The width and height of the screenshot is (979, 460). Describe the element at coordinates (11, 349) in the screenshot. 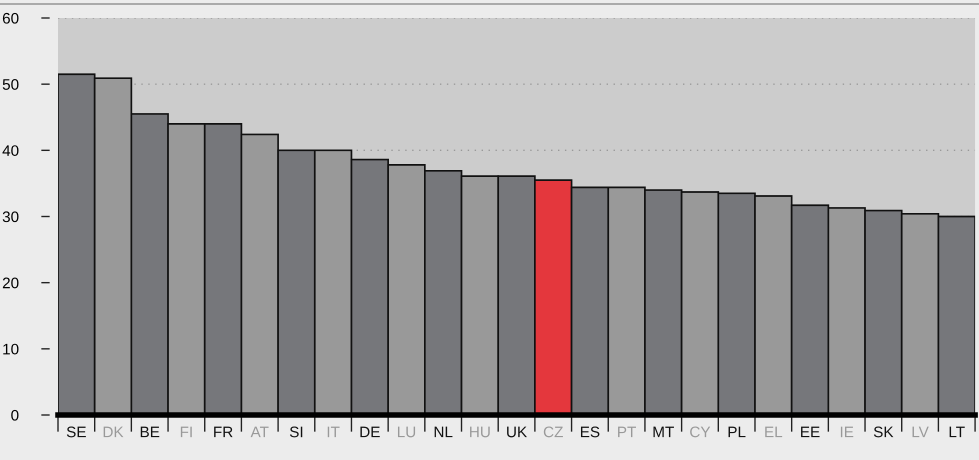

I see `y-tick-label: 10` at that location.